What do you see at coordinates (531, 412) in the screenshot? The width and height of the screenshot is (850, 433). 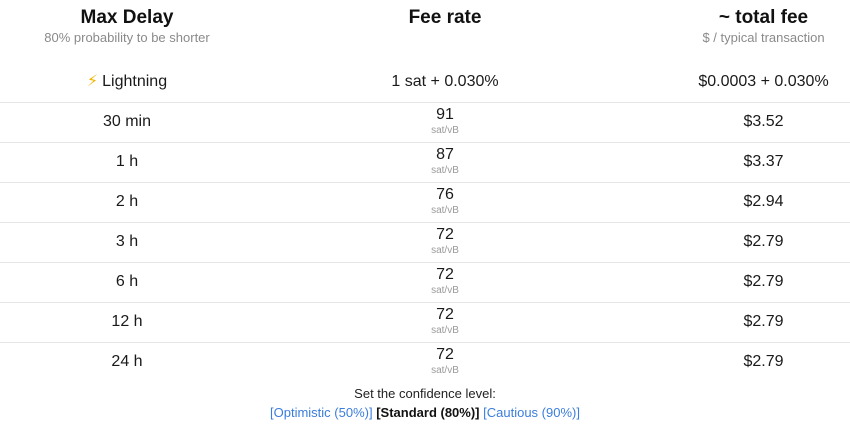 I see `confidence-option-cautious: [Cautious (90%)]` at bounding box center [531, 412].